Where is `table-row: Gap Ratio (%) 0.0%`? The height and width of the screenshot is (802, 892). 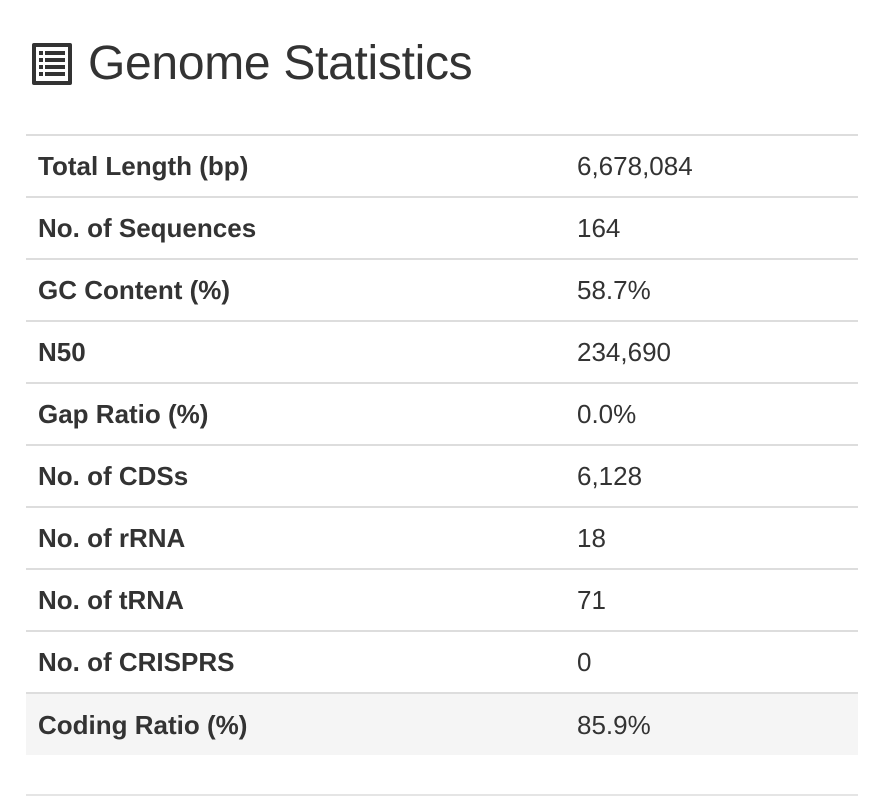 table-row: Gap Ratio (%) 0.0% is located at coordinates (442, 413).